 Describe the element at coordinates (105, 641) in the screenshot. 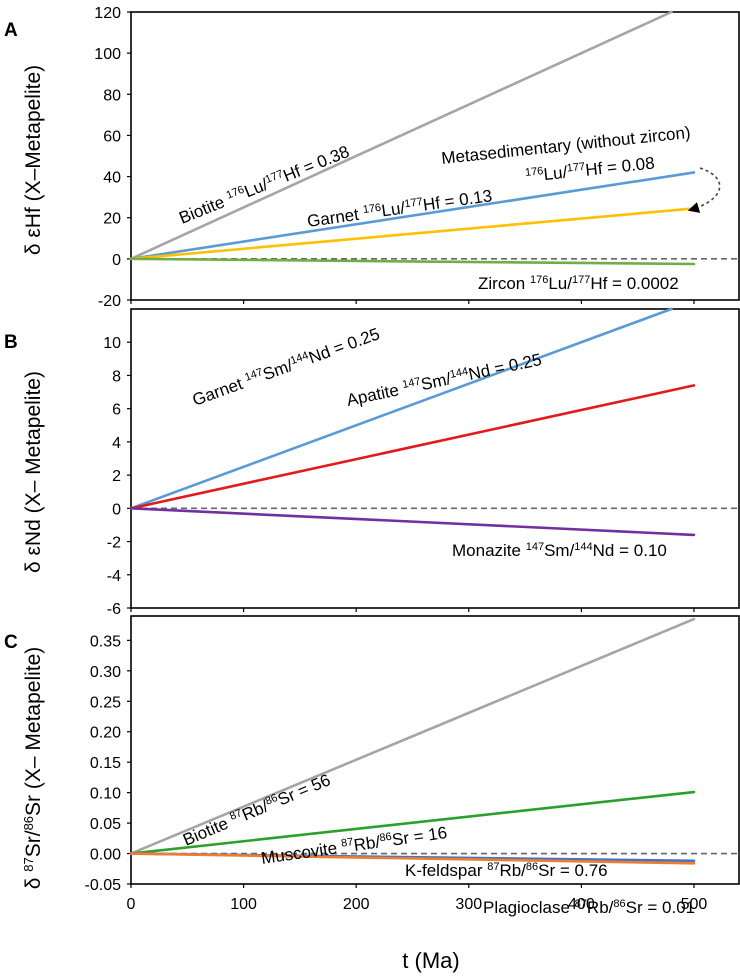

I see `y-tick-label: 0.35` at that location.